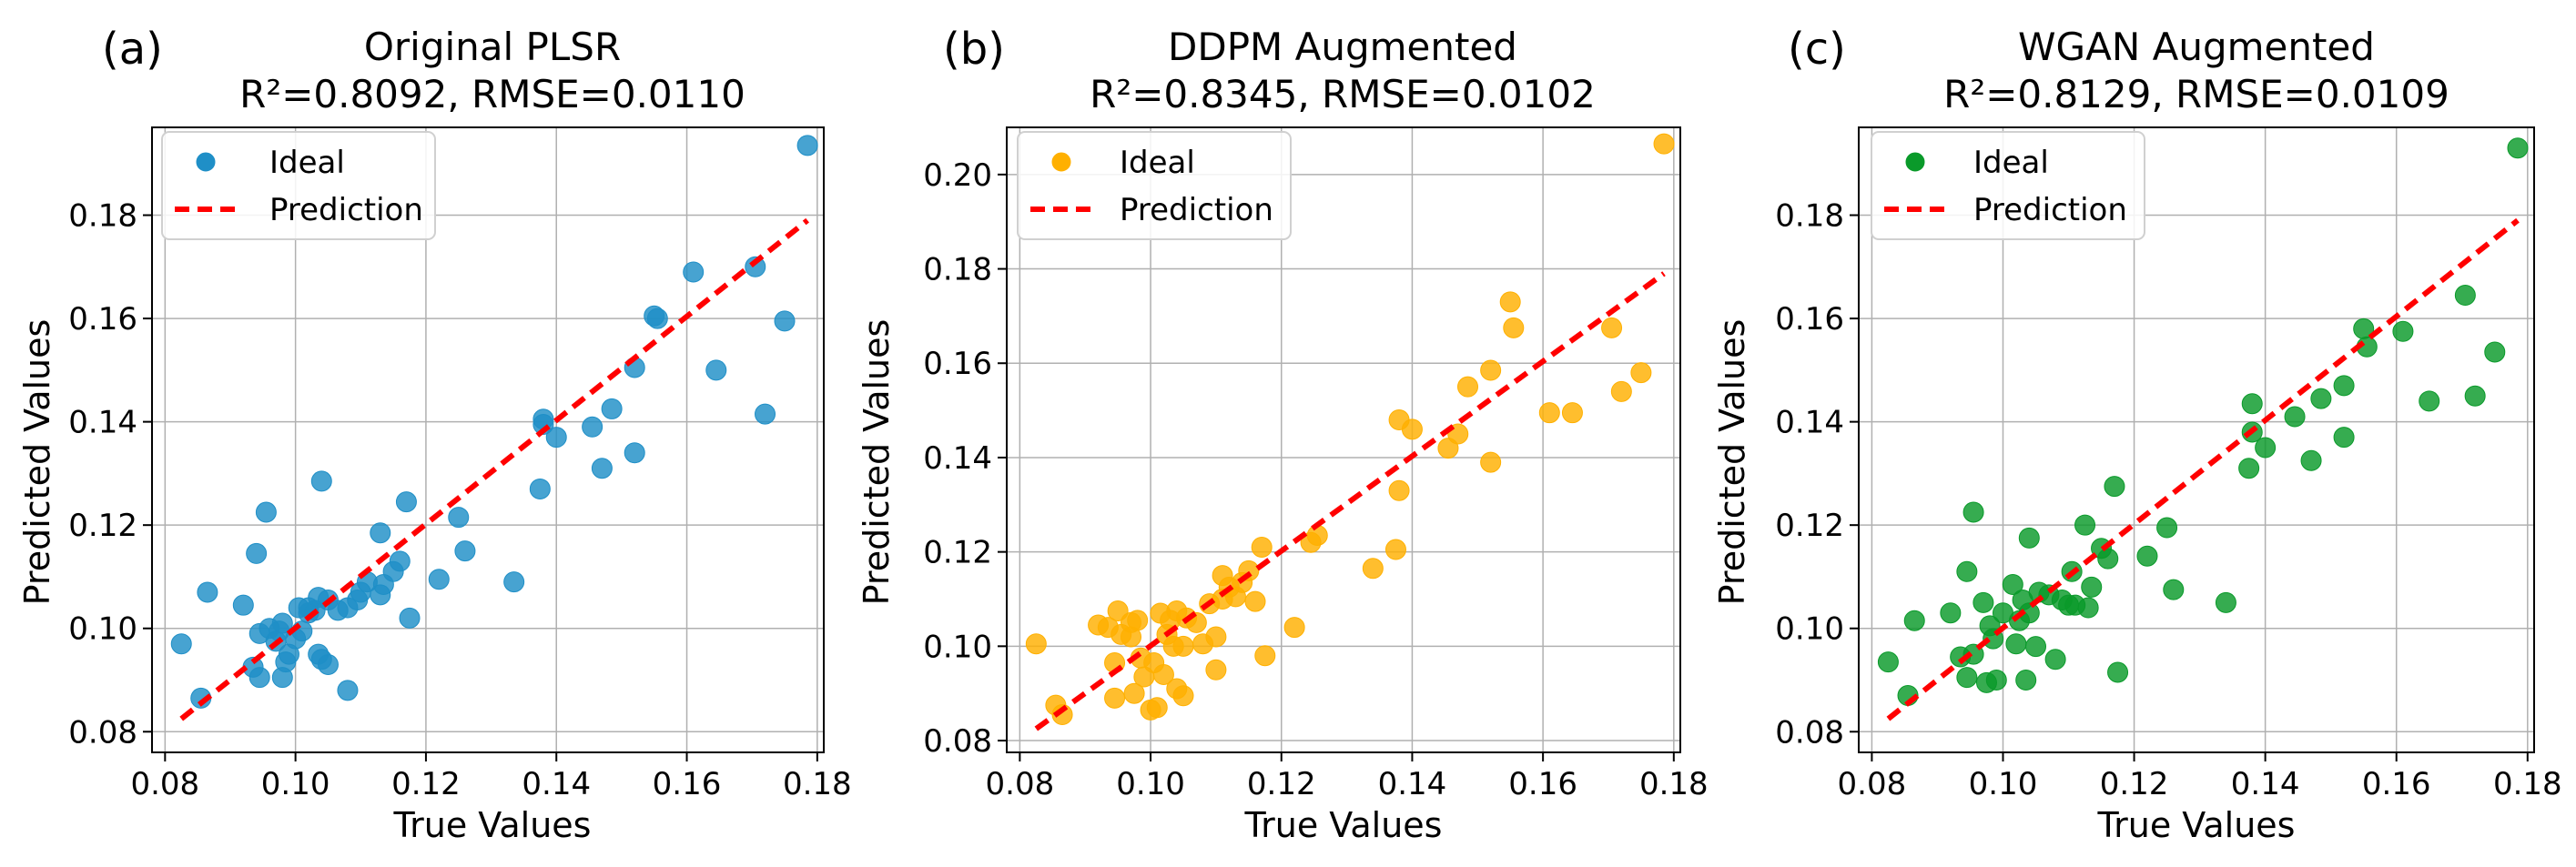 This screenshot has height=867, width=2576. Describe the element at coordinates (1343, 94) in the screenshot. I see `chart-subtitle: R²=0.8345, RMSE=0.0102` at that location.